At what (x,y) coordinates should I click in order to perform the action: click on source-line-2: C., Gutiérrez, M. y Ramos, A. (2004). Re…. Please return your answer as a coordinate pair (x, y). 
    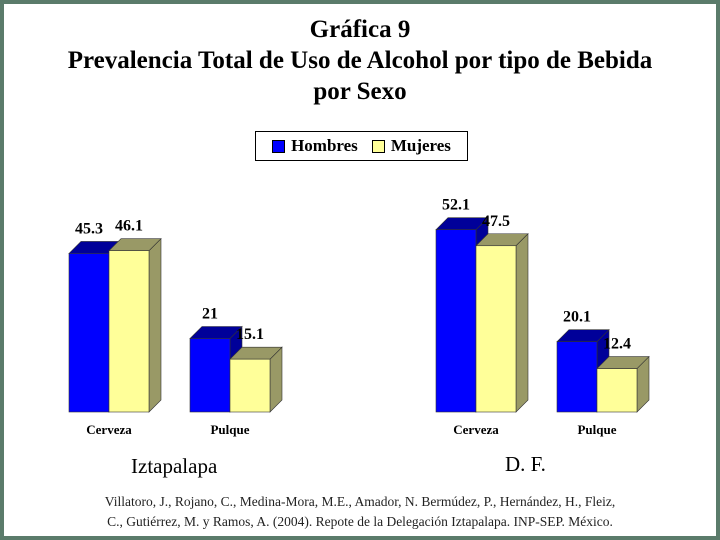
    Looking at the image, I should click on (360, 521).